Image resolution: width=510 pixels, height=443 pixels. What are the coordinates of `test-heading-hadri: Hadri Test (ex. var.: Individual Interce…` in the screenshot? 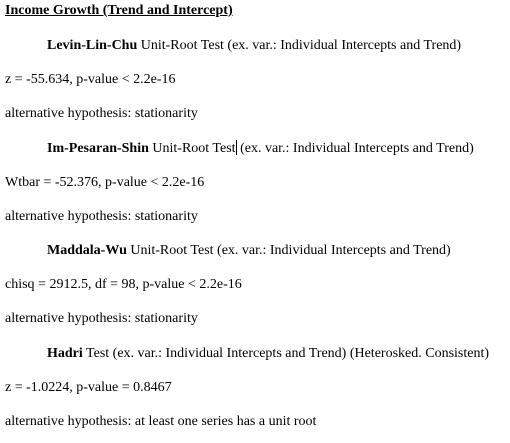 It's located at (268, 354).